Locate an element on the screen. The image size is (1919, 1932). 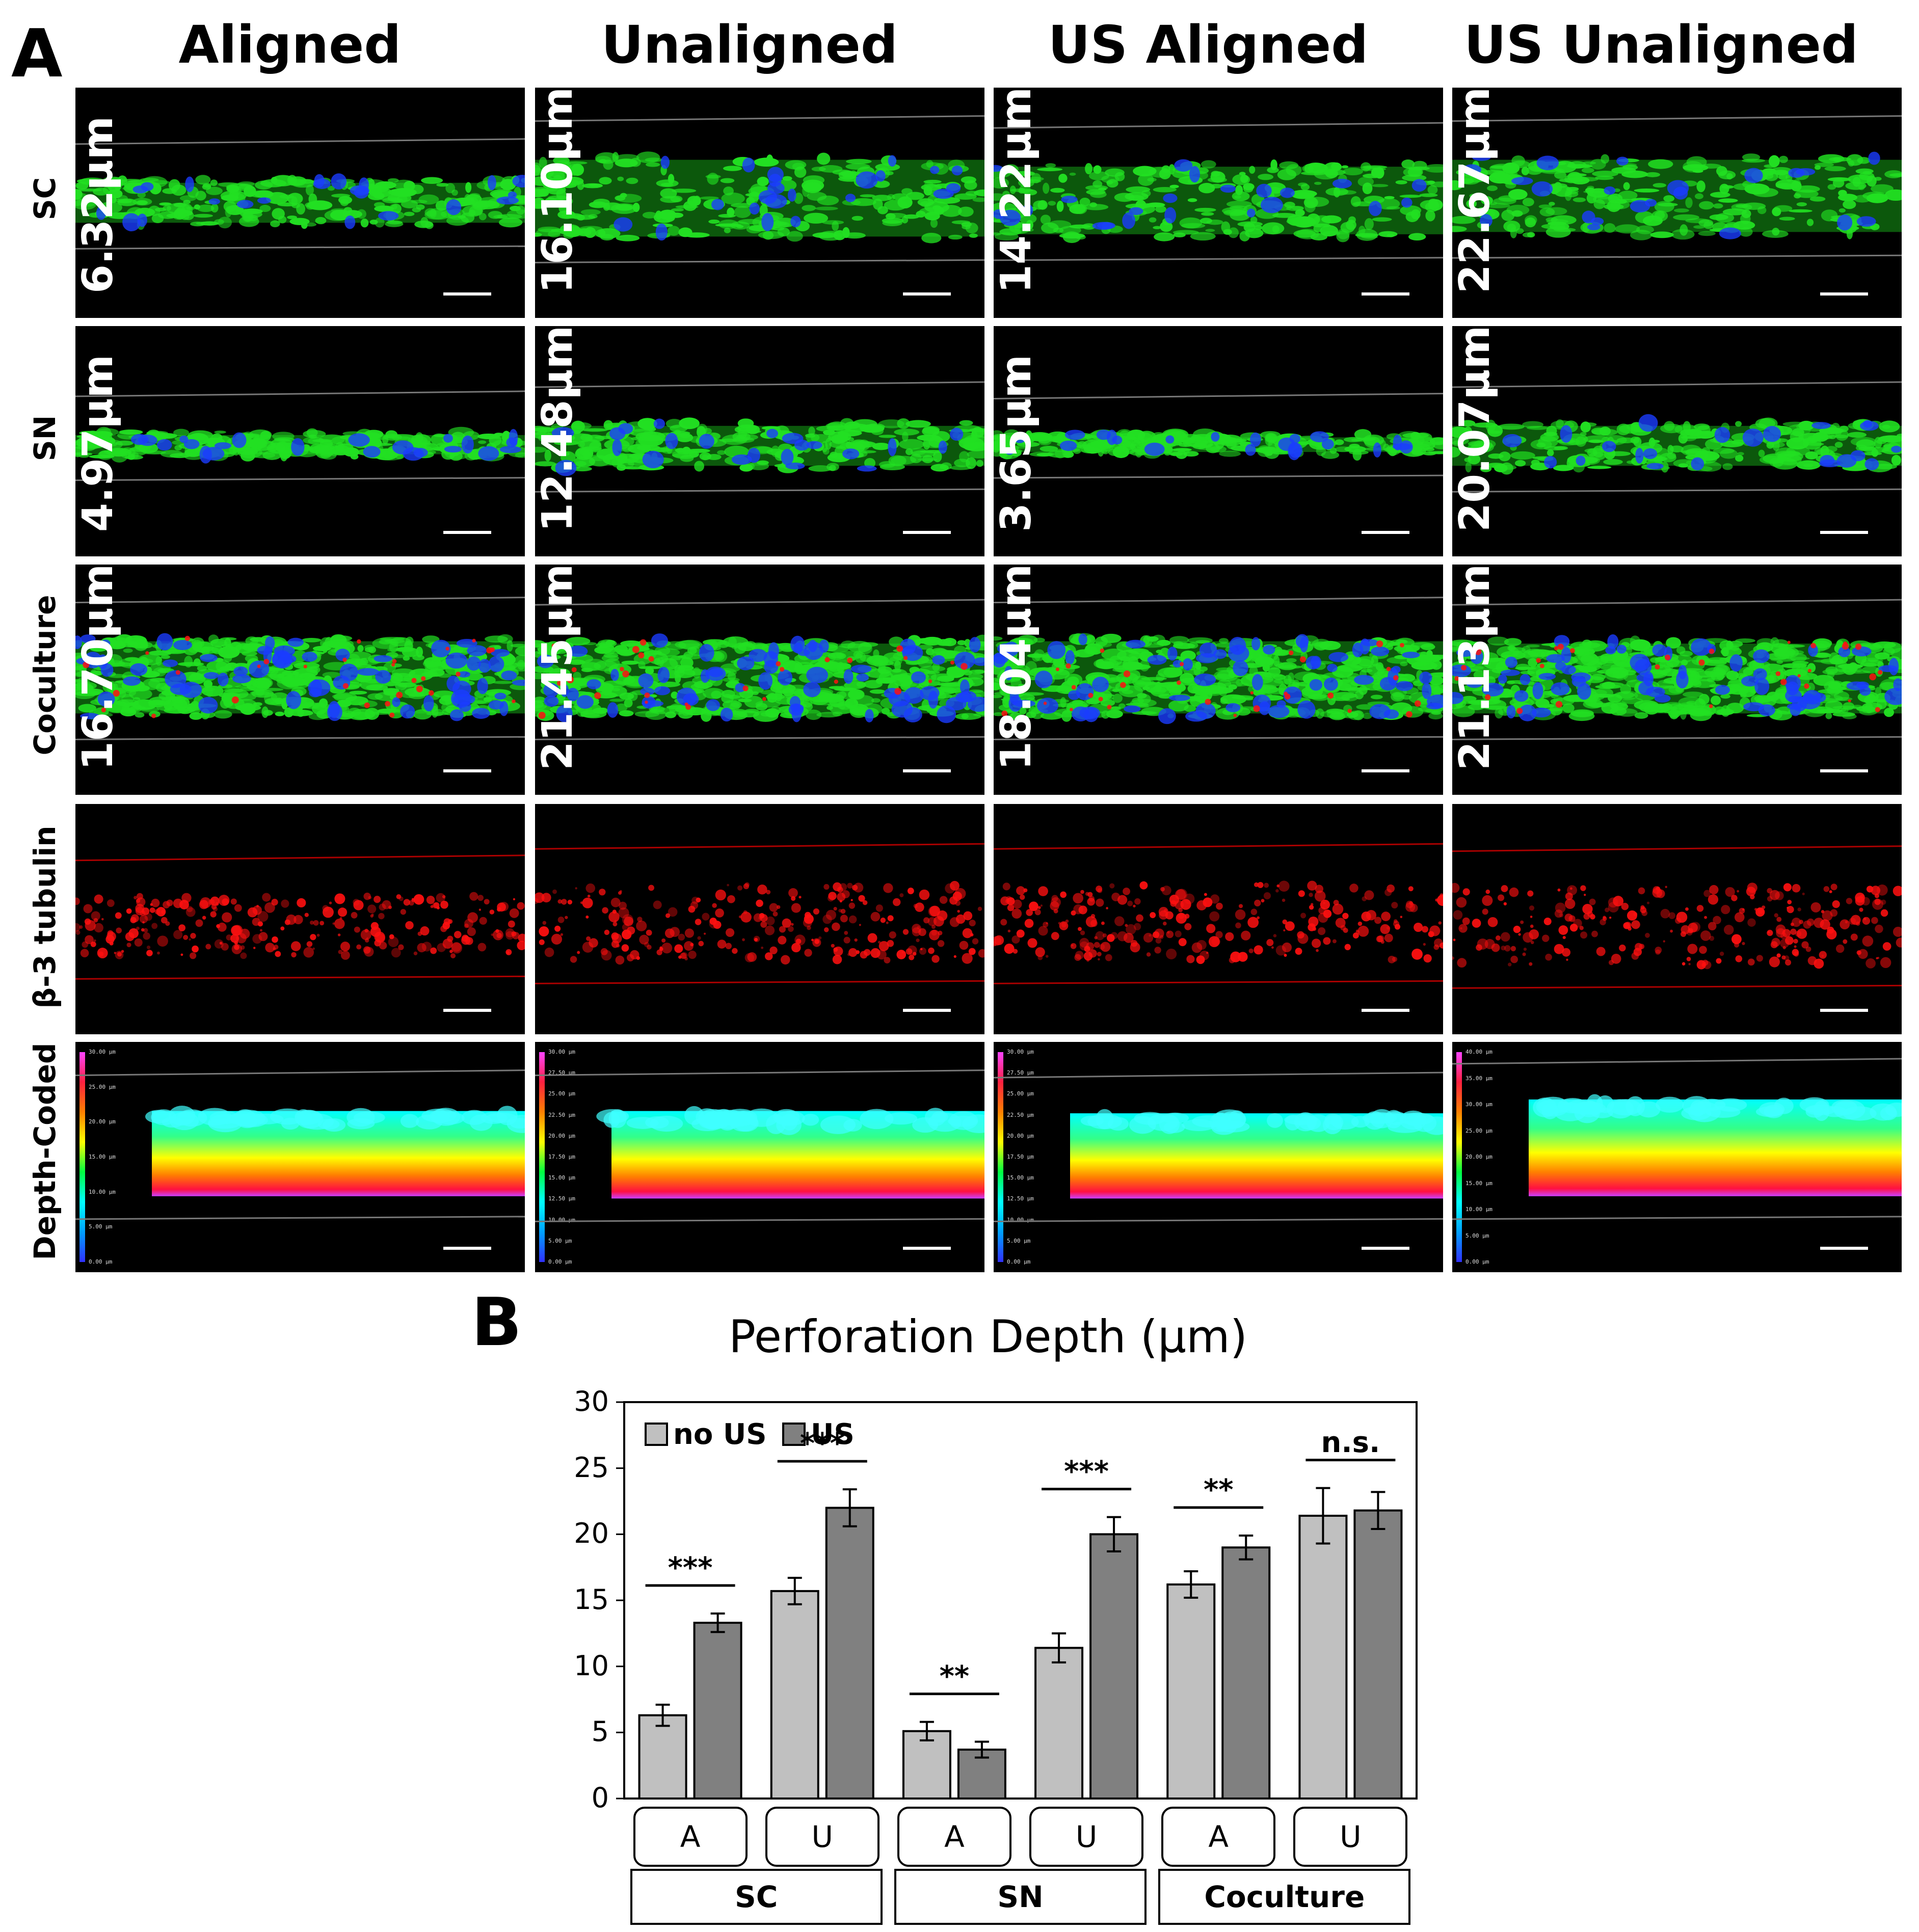
column-title-aligned: Aligned is located at coordinates (290, 45).